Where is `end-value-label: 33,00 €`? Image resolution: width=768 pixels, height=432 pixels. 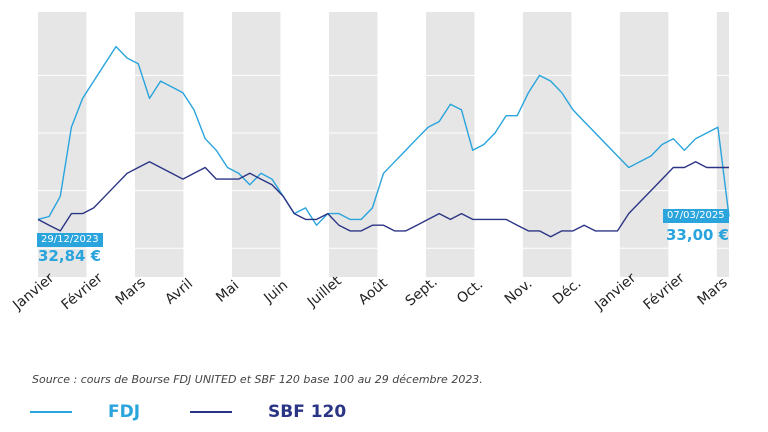
end-value-label: 33,00 € is located at coordinates (698, 235).